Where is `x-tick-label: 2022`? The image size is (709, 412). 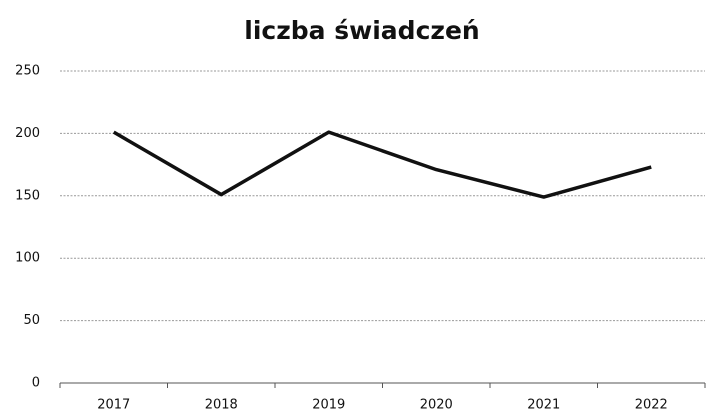
x-tick-label: 2022 is located at coordinates (651, 405).